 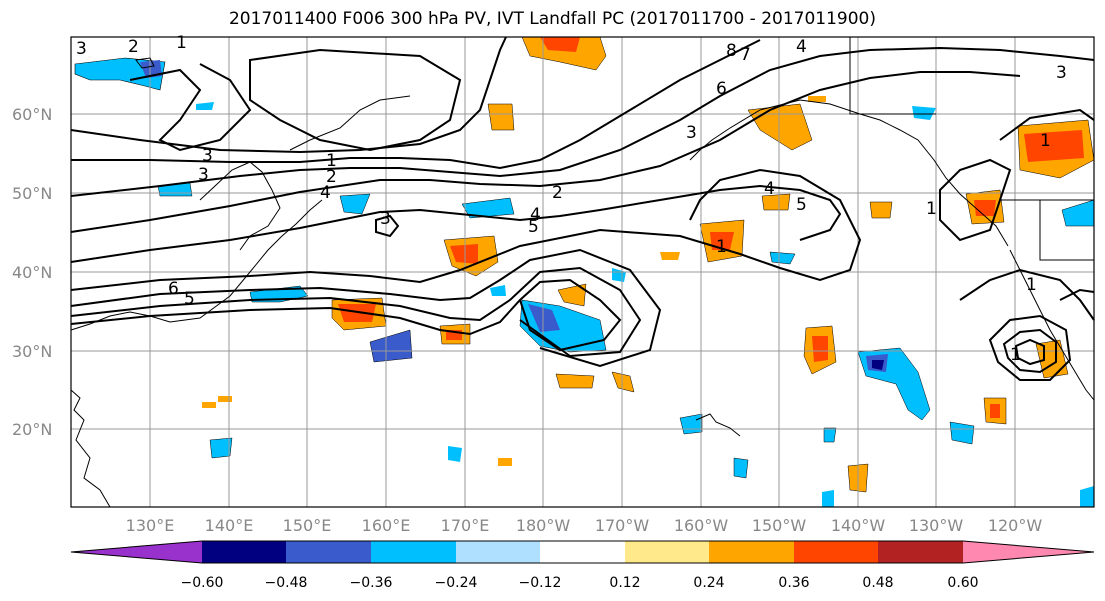 I want to click on svg-text: 140°W, so click(x=858, y=525).